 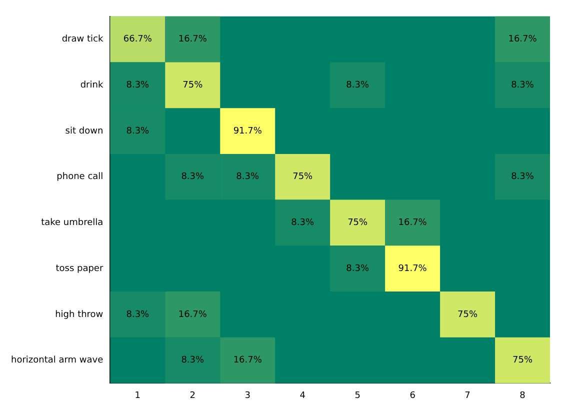 What do you see at coordinates (523, 395) in the screenshot?
I see `x-tick-label: 8` at bounding box center [523, 395].